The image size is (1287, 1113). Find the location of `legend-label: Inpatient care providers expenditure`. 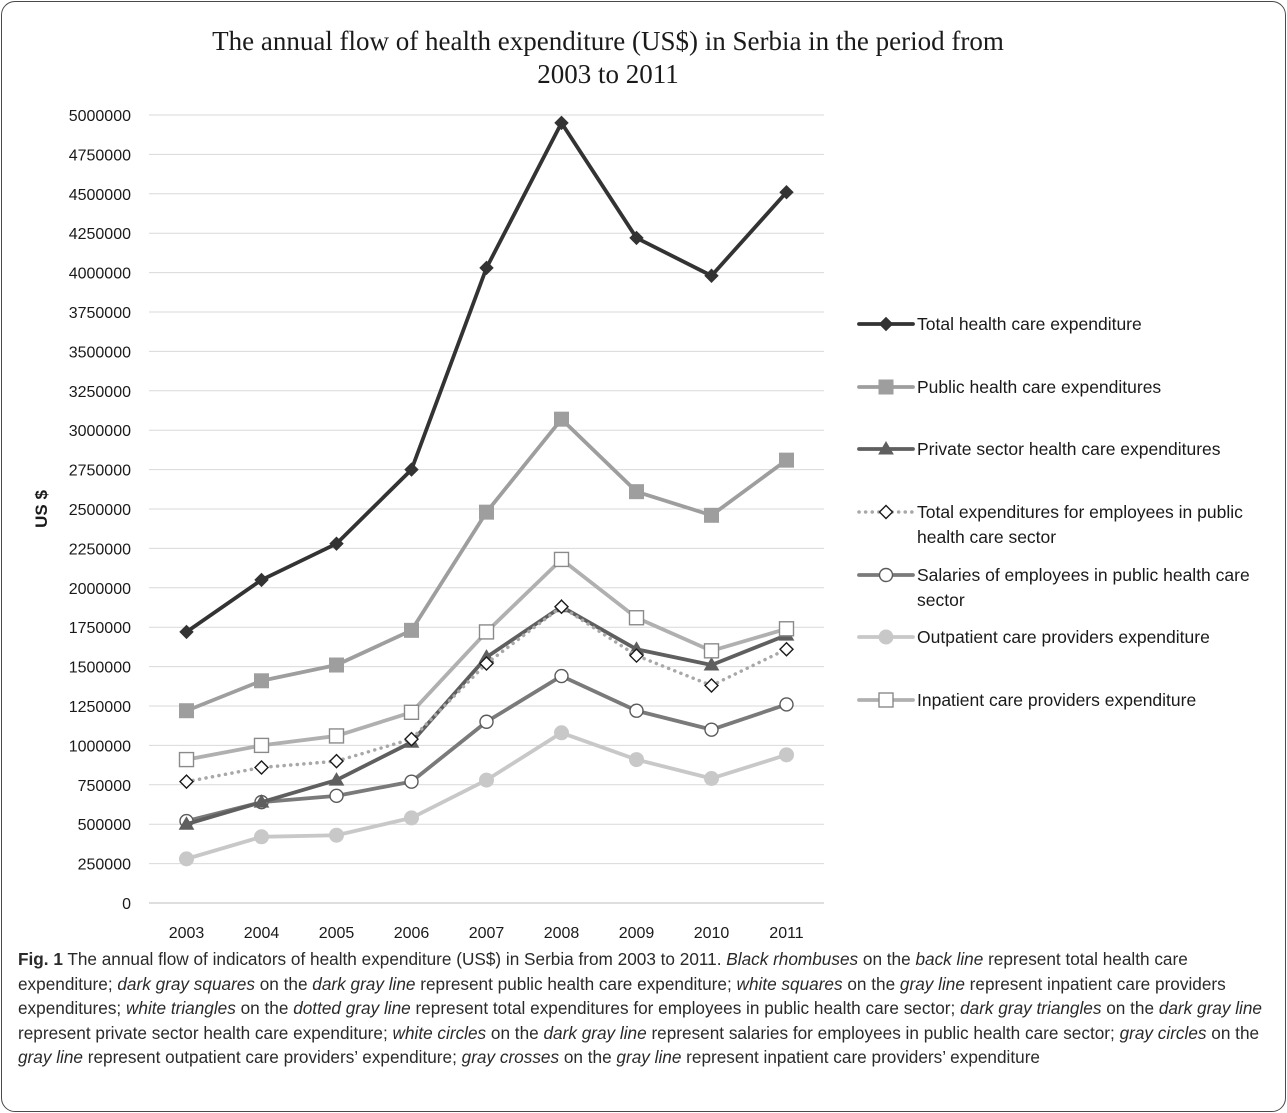

legend-label: Inpatient care providers expenditure is located at coordinates (1056, 700).